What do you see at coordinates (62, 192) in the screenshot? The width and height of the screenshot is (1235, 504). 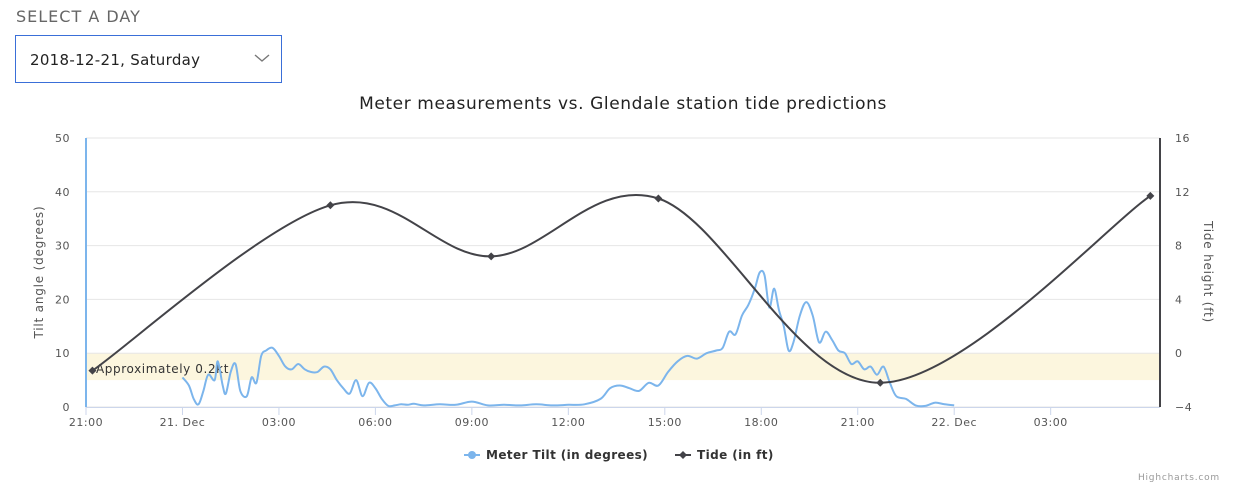 I see `y-left-tick-label: 40` at bounding box center [62, 192].